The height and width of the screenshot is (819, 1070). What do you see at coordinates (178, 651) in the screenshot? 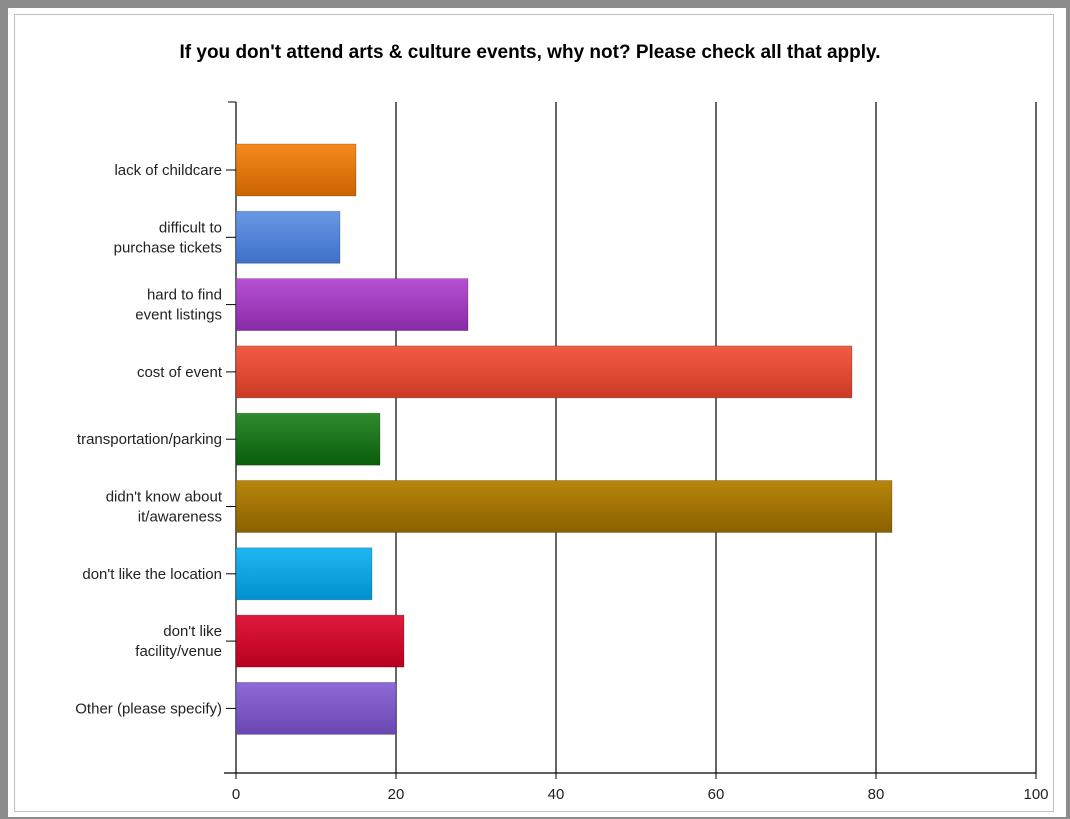
I see `category-label: facility/venue` at bounding box center [178, 651].